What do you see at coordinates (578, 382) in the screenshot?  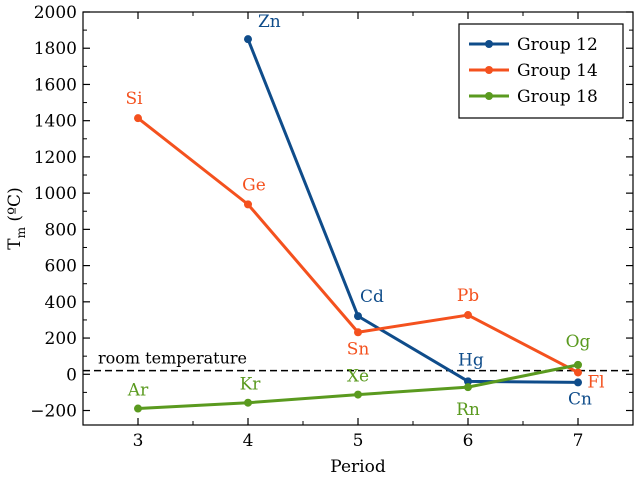 I see `data-point-cn` at bounding box center [578, 382].